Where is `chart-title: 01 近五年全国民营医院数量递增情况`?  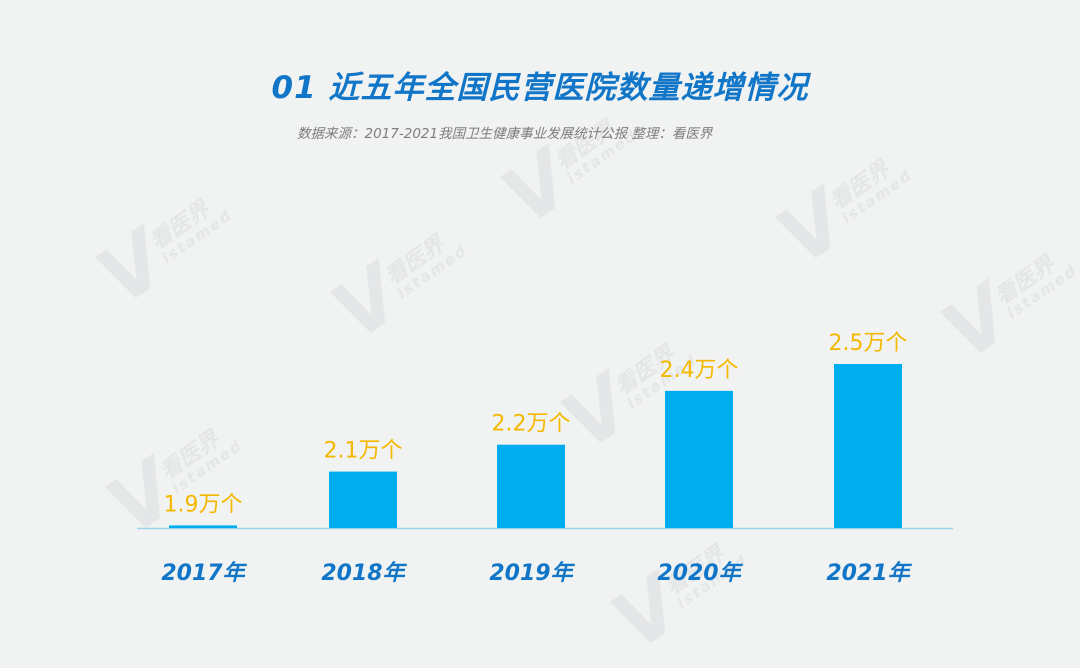
chart-title: 01 近五年全国民营医院数量递增情况 is located at coordinates (540, 88).